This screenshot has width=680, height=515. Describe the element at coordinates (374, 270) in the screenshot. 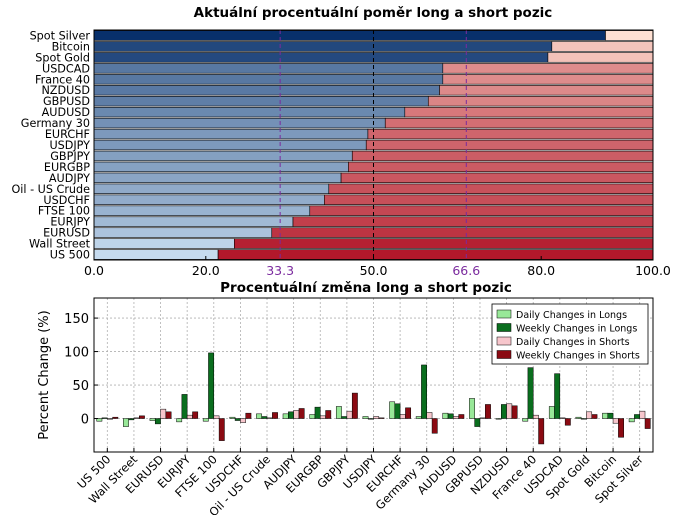

I see `x-tick-label: 50.0` at that location.